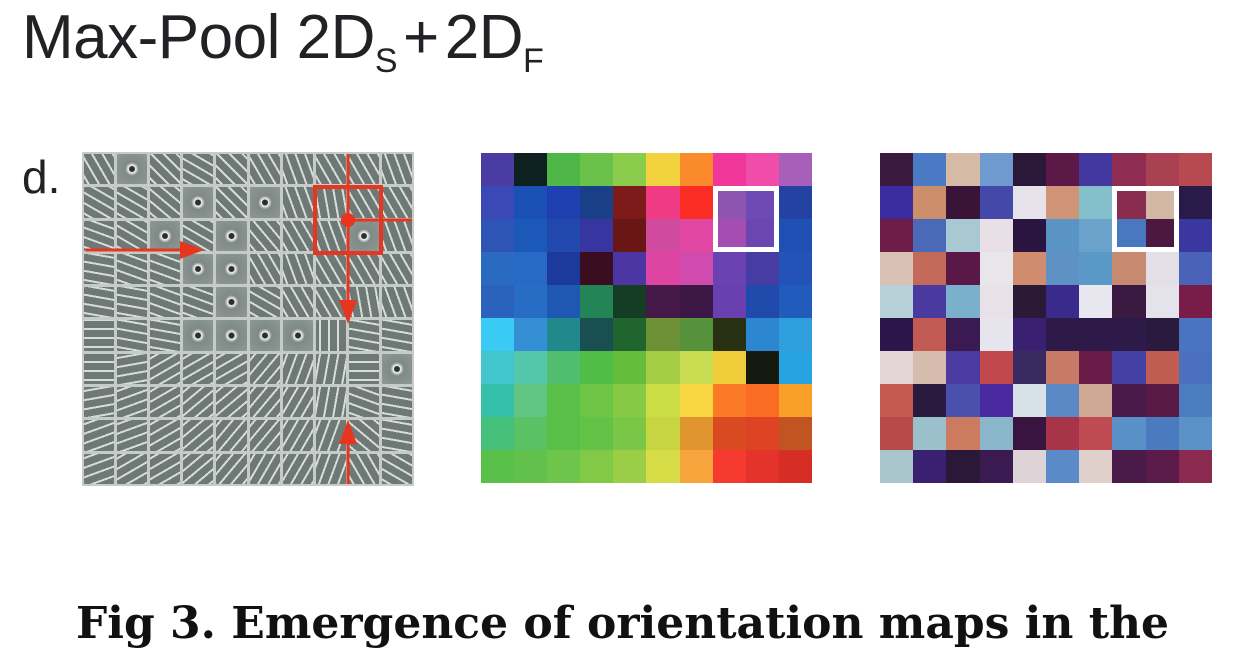  What do you see at coordinates (198, 37) in the screenshot?
I see `title-main: Max-Pool 2D` at bounding box center [198, 37].